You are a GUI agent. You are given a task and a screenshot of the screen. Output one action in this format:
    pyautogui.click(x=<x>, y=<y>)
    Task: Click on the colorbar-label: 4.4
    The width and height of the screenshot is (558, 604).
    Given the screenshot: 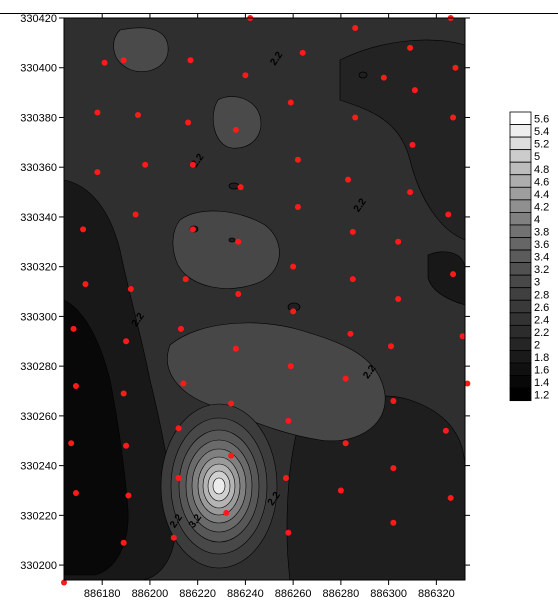 What is the action you would take?
    pyautogui.click(x=541, y=195)
    